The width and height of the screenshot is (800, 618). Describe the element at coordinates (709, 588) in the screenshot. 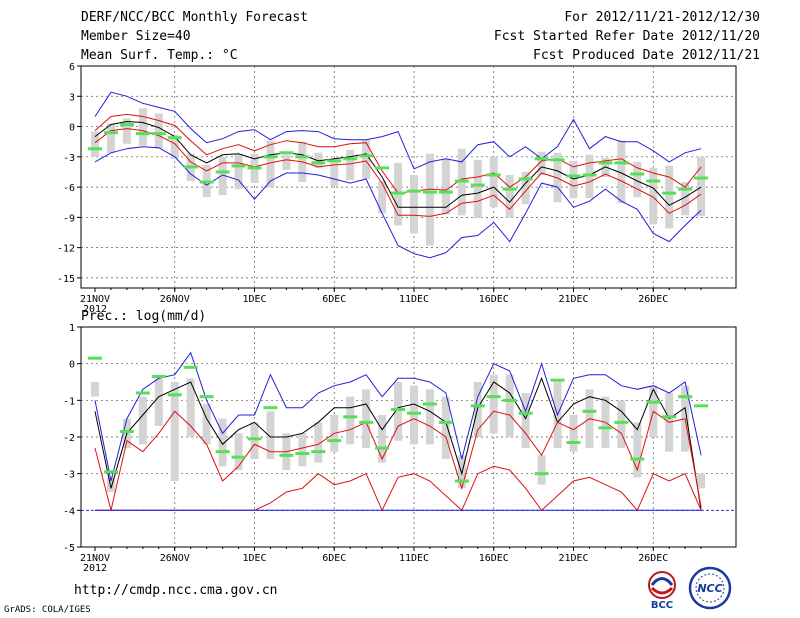

I see `ncc-logo-text: NCC` at that location.